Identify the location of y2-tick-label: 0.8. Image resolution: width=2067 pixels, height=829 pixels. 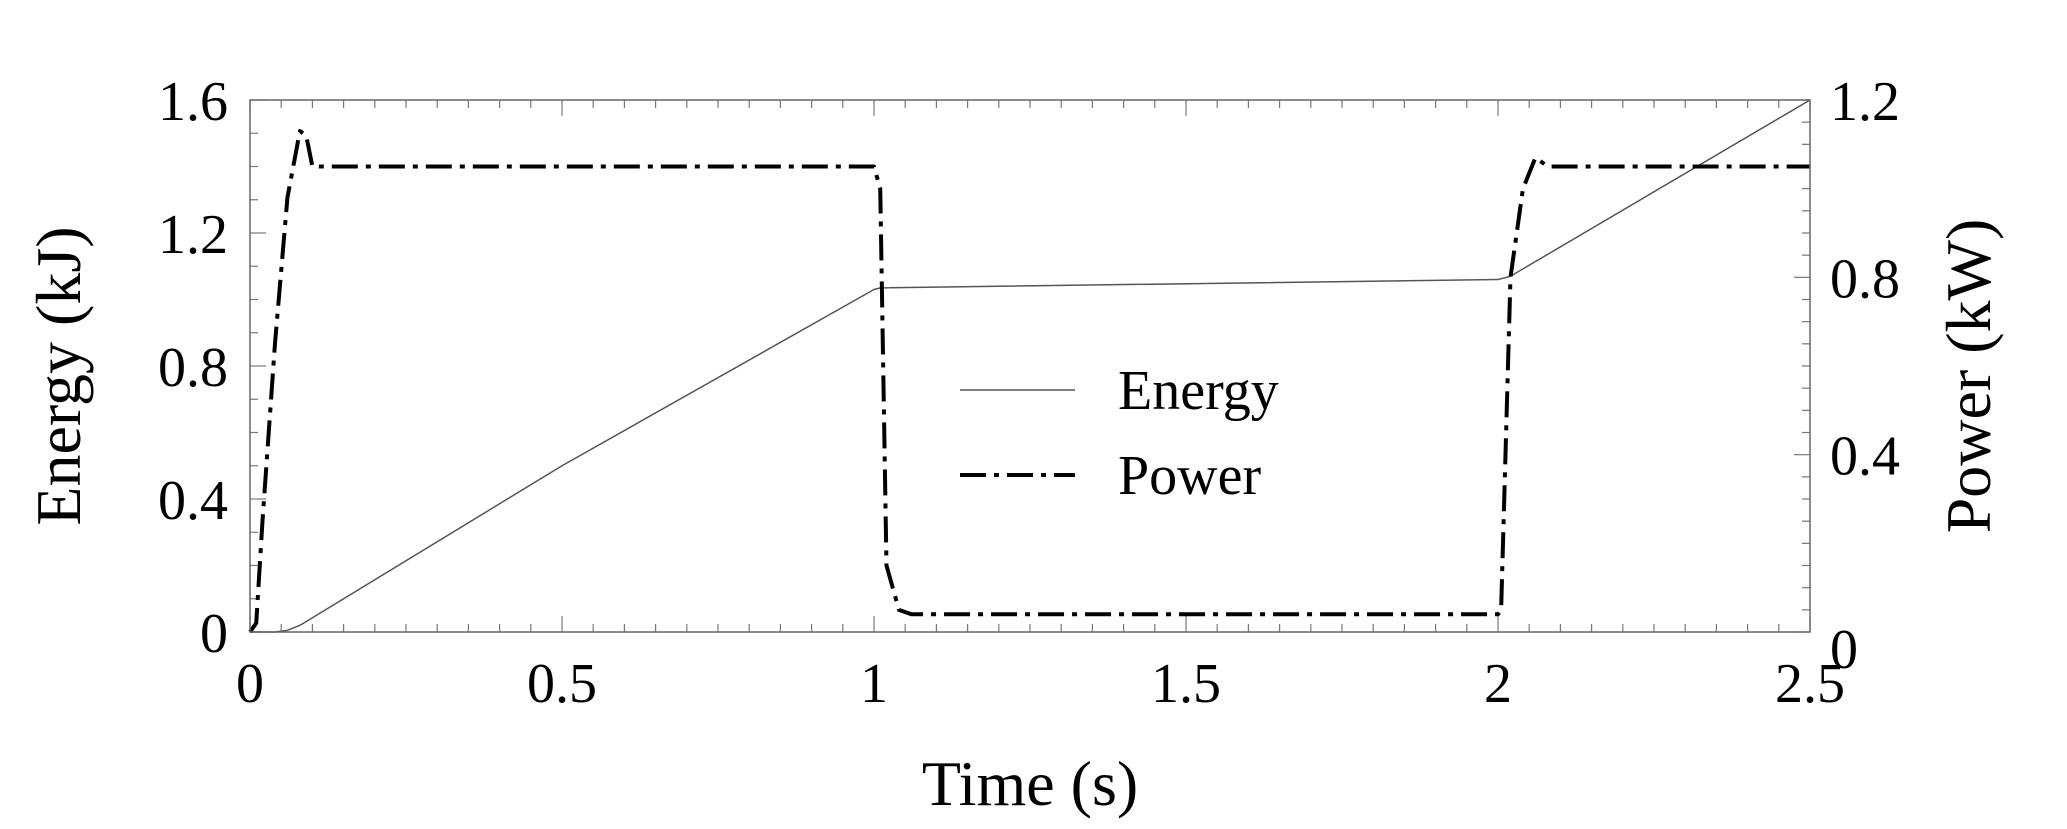
(1865, 279).